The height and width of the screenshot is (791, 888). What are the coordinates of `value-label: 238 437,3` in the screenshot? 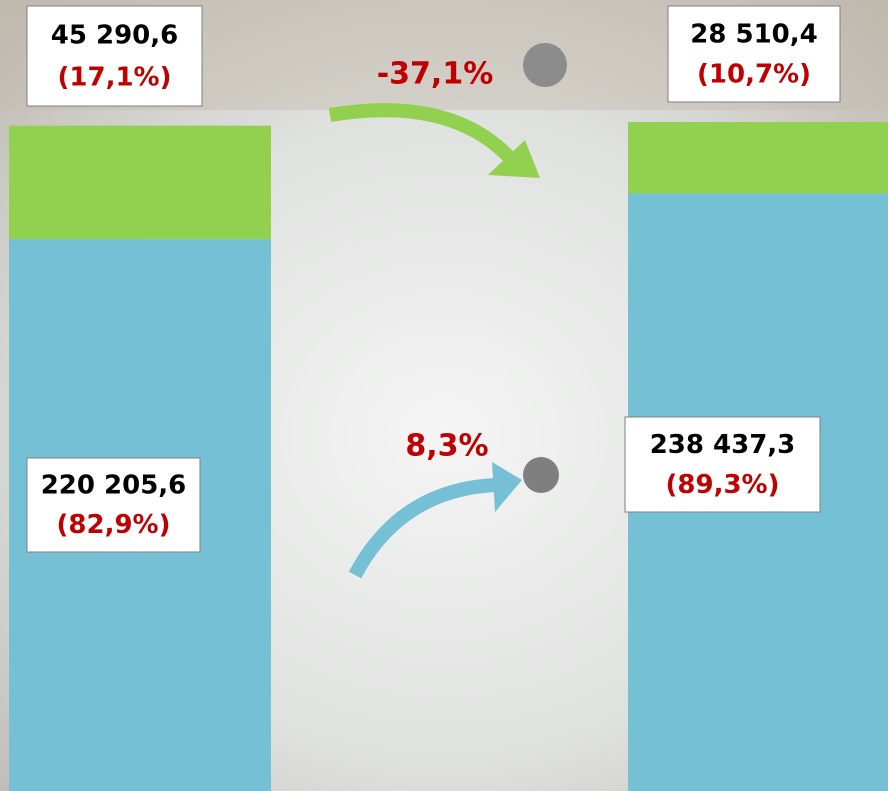 It's located at (723, 445).